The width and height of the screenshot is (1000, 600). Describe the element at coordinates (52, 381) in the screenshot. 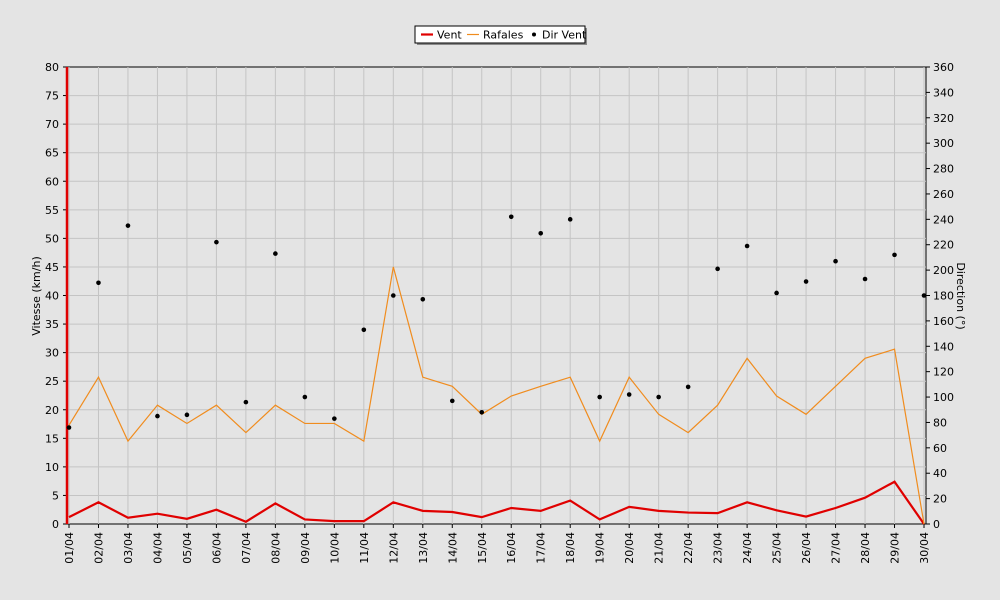

I see `left-tick-label: 25` at that location.